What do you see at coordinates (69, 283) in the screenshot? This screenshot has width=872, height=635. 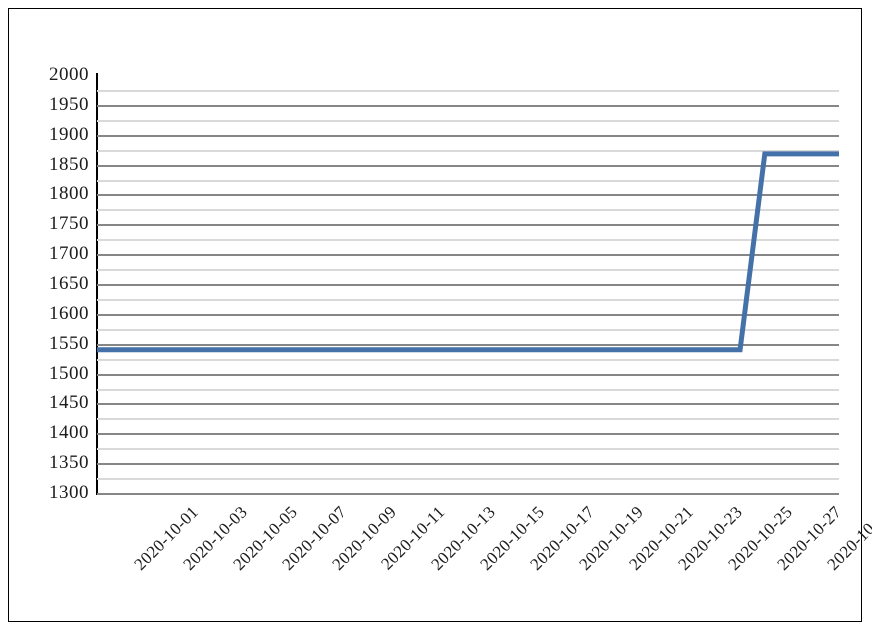 I see `y-axis-tick-label: 1650` at bounding box center [69, 283].